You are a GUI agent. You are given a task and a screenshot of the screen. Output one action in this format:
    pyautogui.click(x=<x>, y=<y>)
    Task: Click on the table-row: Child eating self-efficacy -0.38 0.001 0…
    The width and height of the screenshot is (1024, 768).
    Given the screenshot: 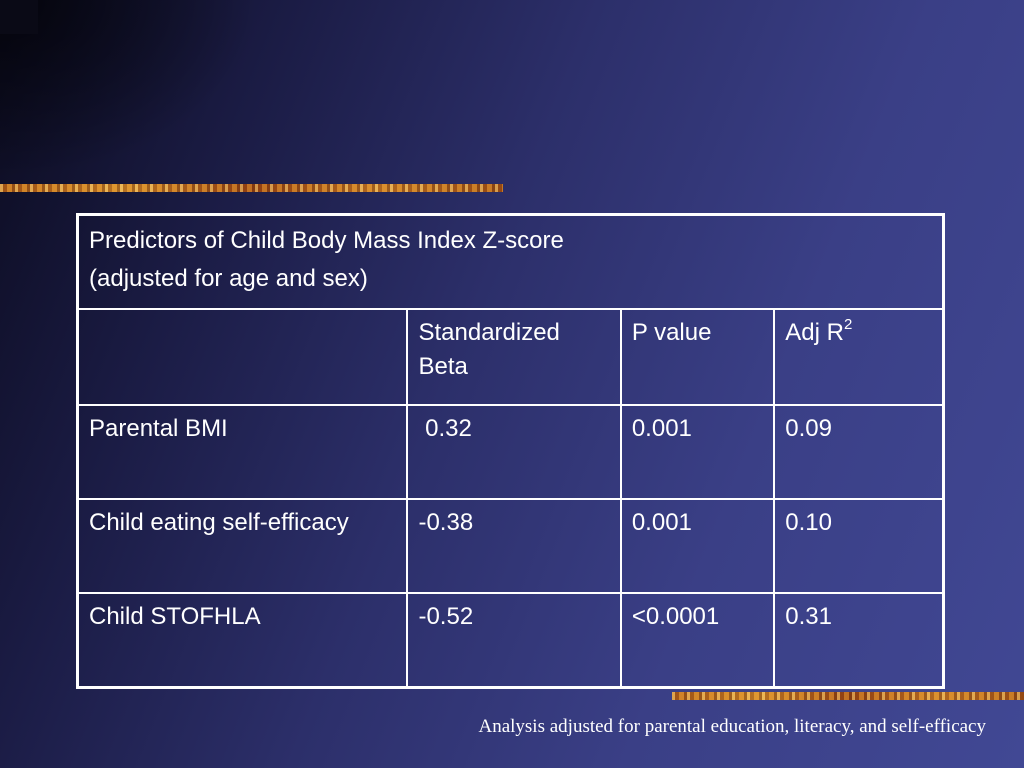 What is the action you would take?
    pyautogui.click(x=510, y=546)
    